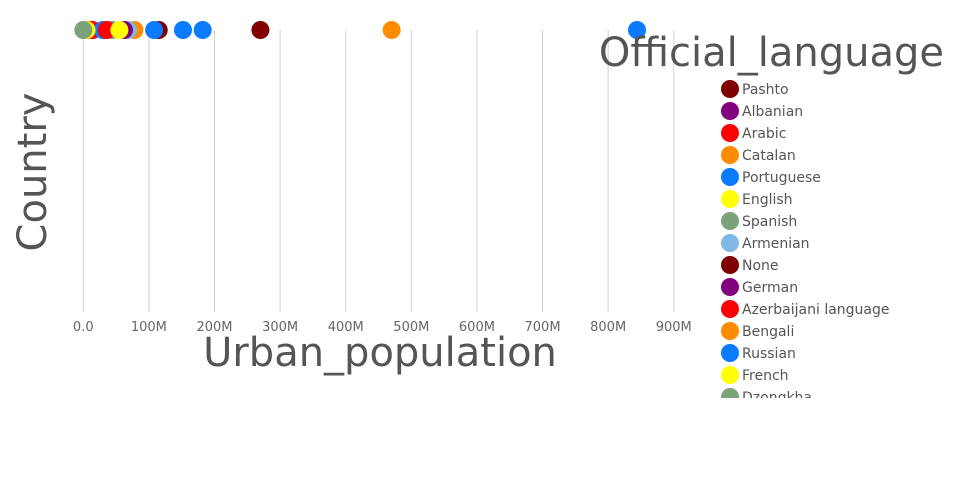 The image size is (960, 500). I want to click on legend-label: Azerbaijani language, so click(816, 310).